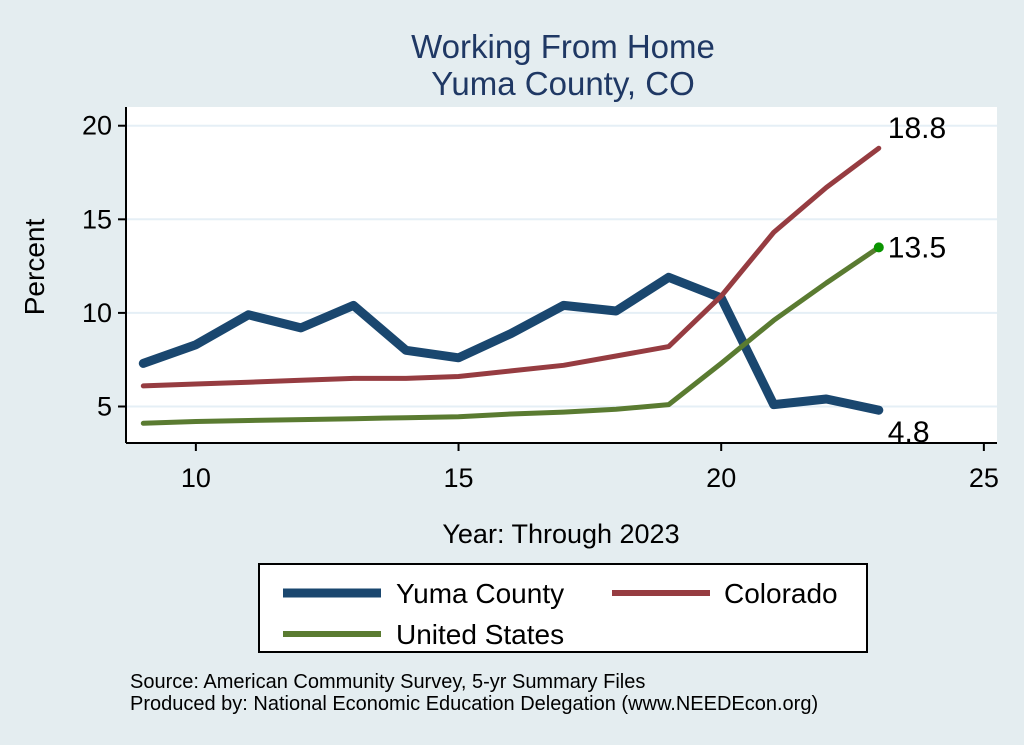  I want to click on x-tick-label-10: 10, so click(196, 478).